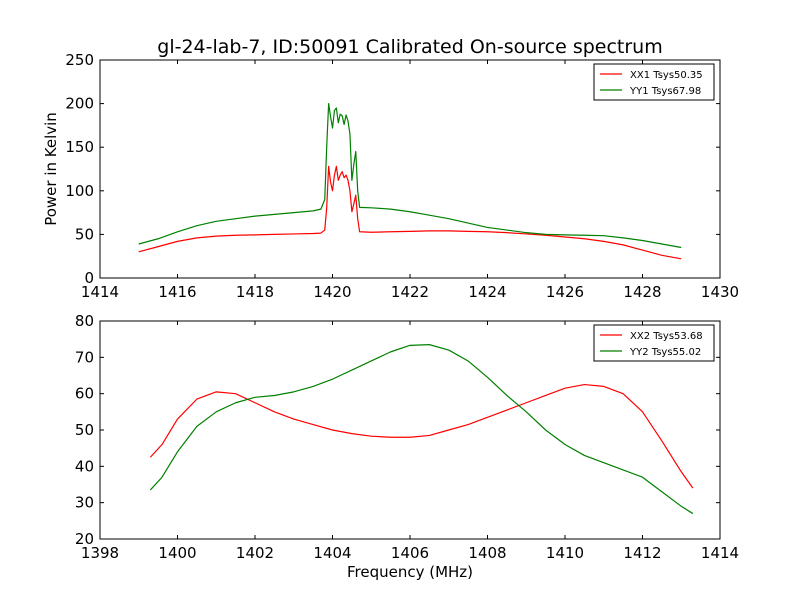  Describe the element at coordinates (84, 430) in the screenshot. I see `y-tick-label-bottom: 50` at that location.